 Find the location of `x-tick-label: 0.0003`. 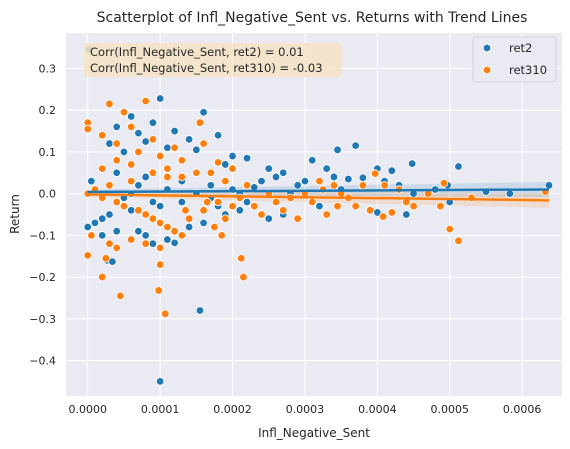

x-tick-label: 0.0003 is located at coordinates (305, 409).